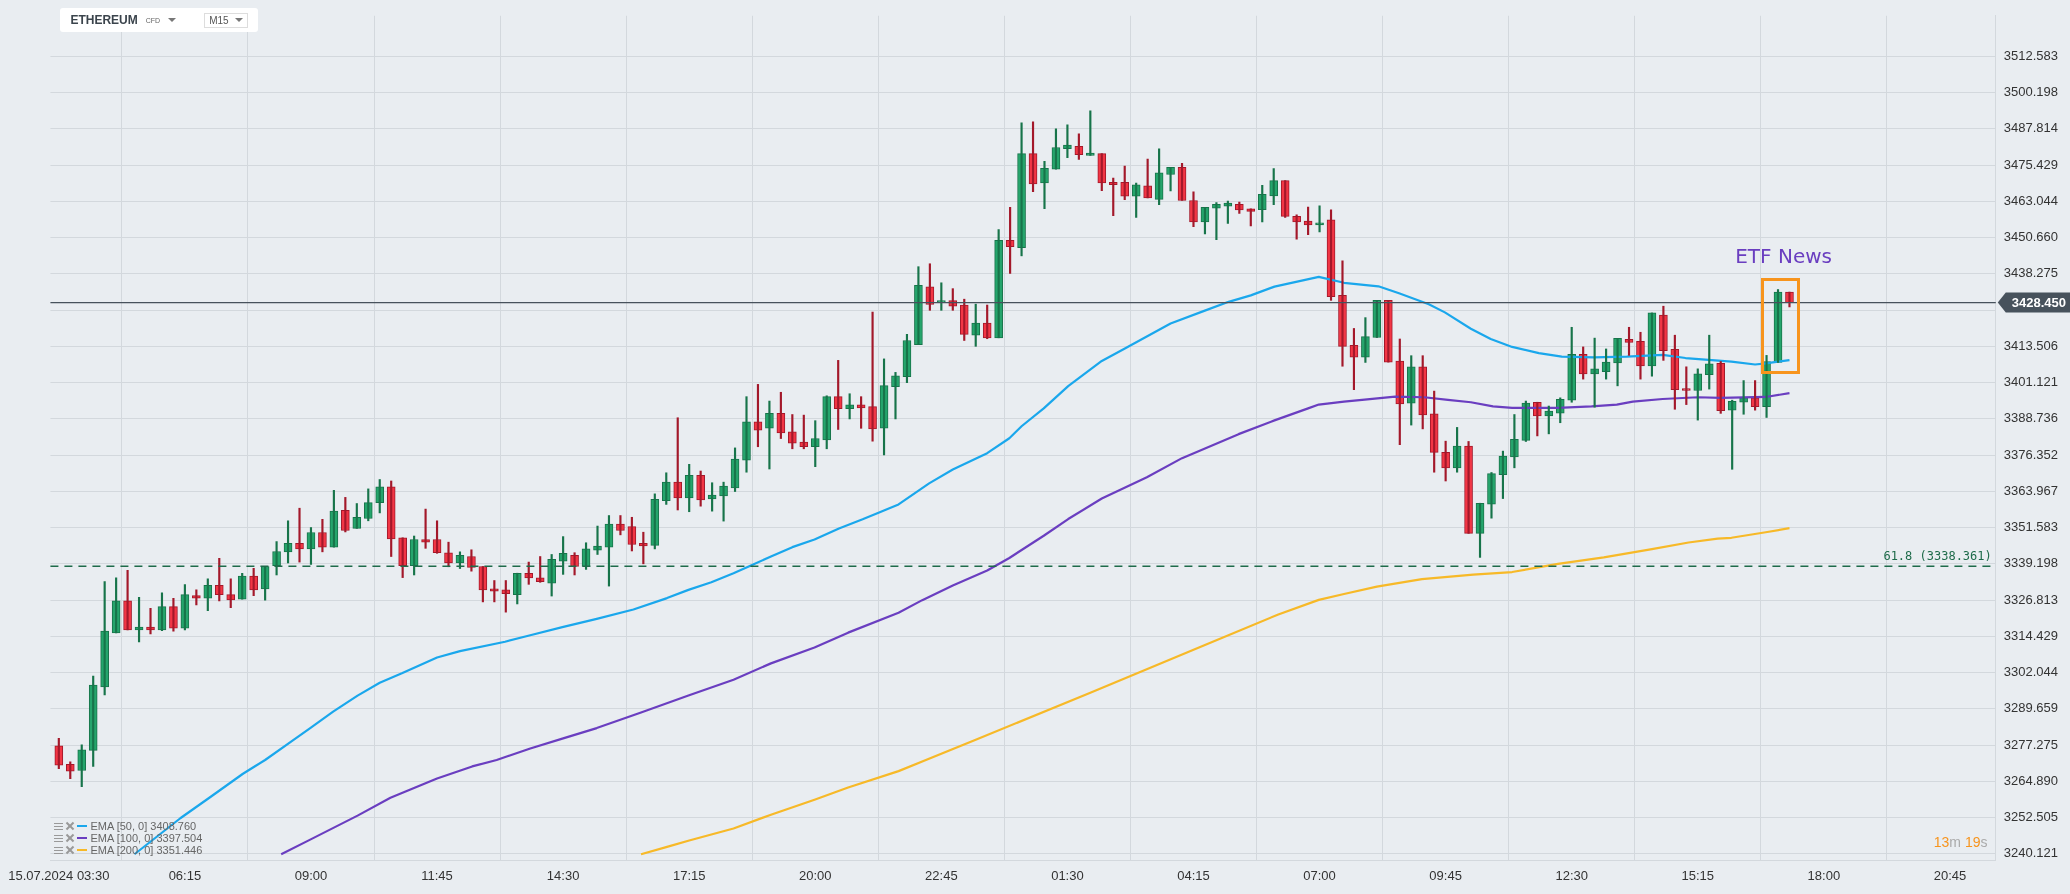 The height and width of the screenshot is (894, 2070). I want to click on x-tick-label: 04:15, so click(1193, 875).